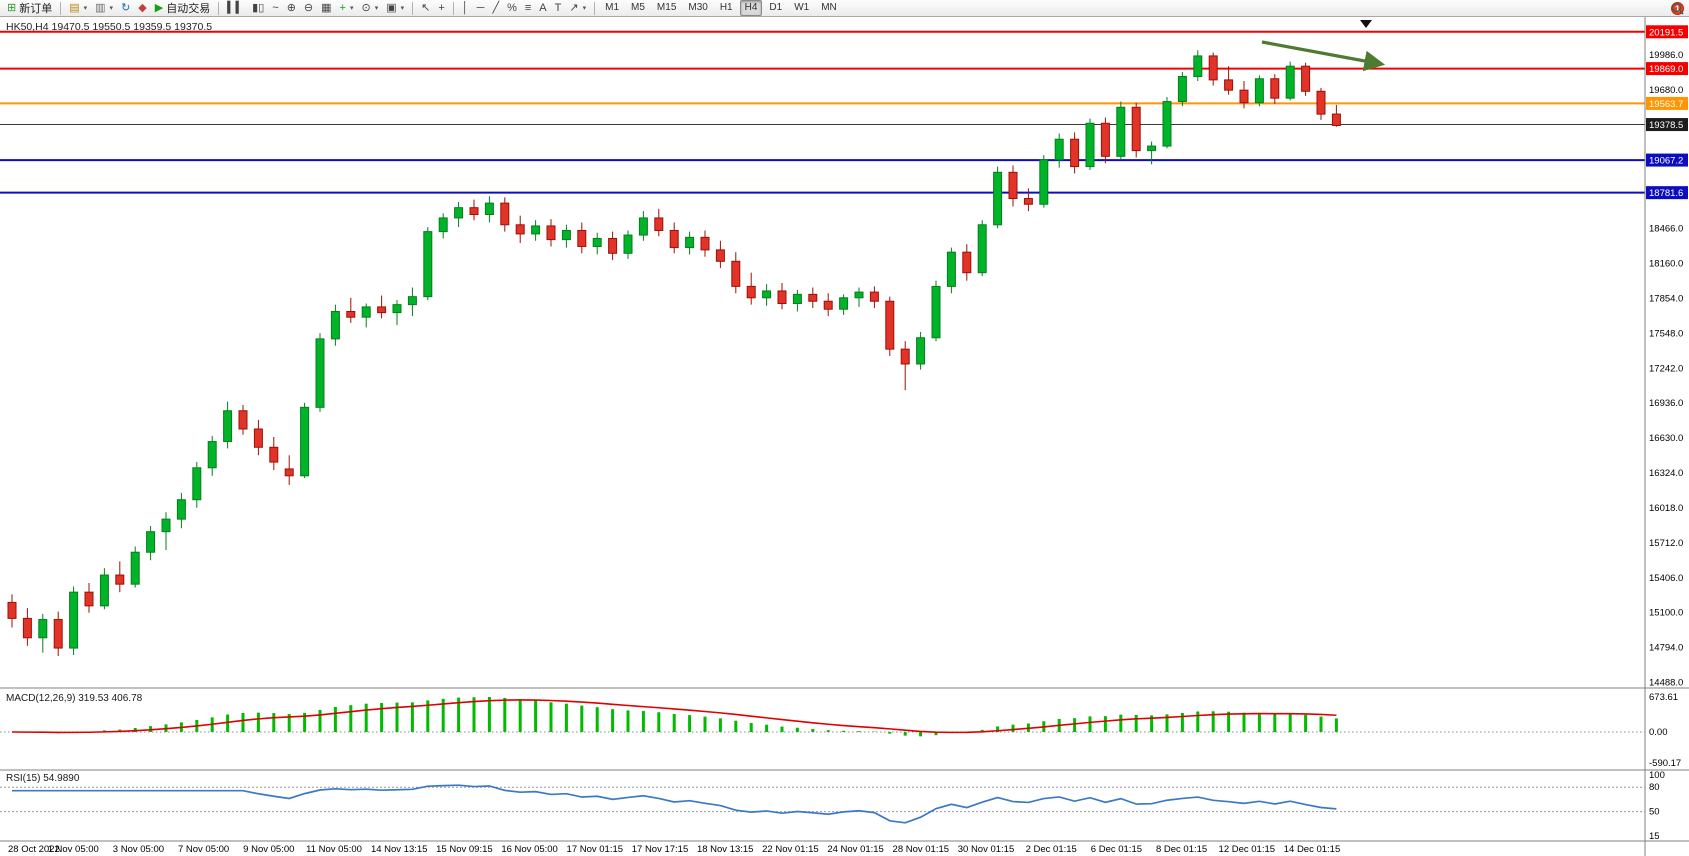 The height and width of the screenshot is (856, 1689). What do you see at coordinates (268, 849) in the screenshot?
I see `time-axis-label: 9 Nov 05:00` at bounding box center [268, 849].